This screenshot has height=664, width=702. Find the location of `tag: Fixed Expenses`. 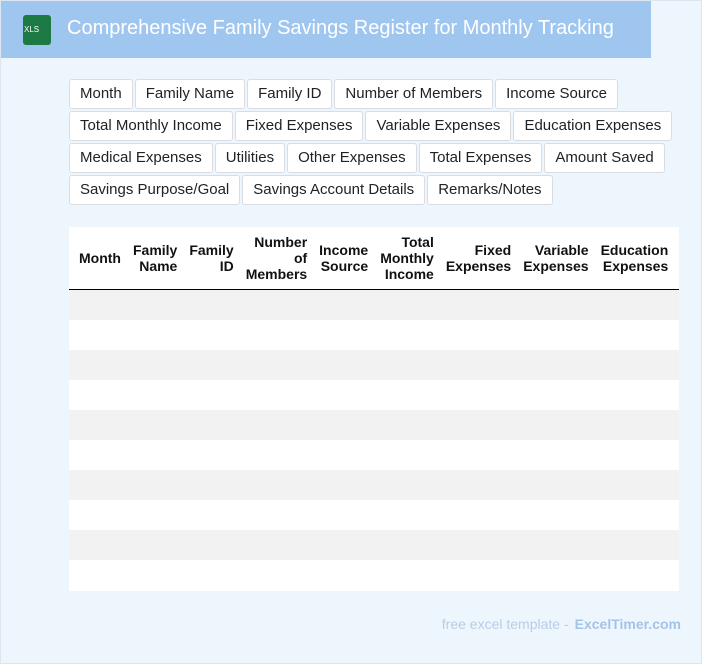

tag: Fixed Expenses is located at coordinates (299, 126).